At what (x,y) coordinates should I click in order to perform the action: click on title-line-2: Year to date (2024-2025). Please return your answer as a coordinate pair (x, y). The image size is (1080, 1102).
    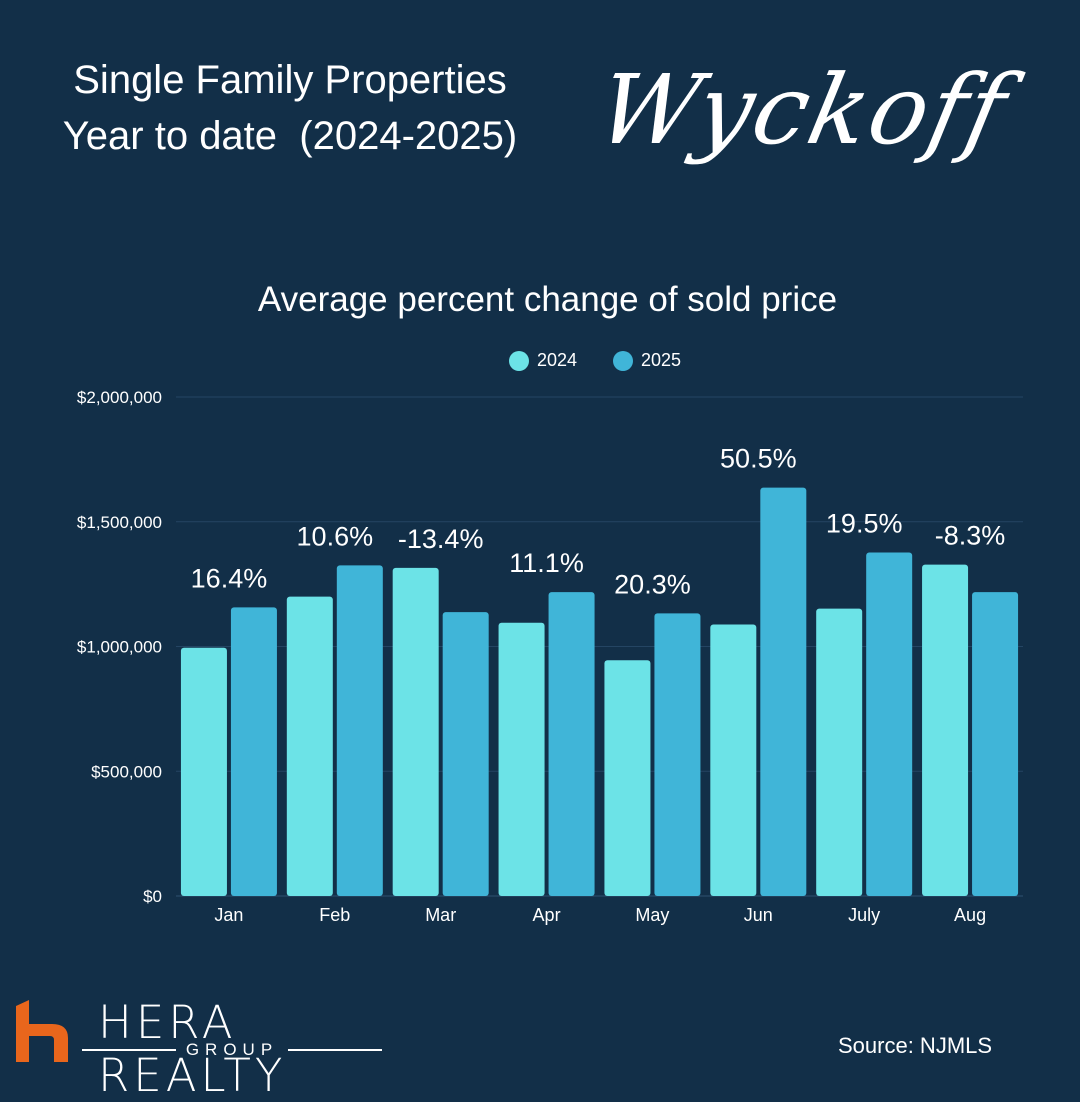
    Looking at the image, I should click on (290, 136).